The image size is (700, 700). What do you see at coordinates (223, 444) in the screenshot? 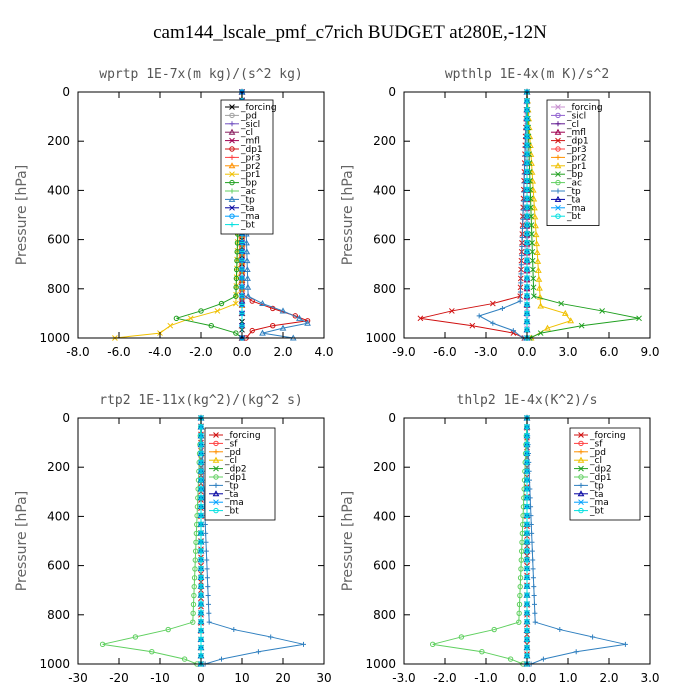
I see `legend-entry: _sf` at bounding box center [223, 444].